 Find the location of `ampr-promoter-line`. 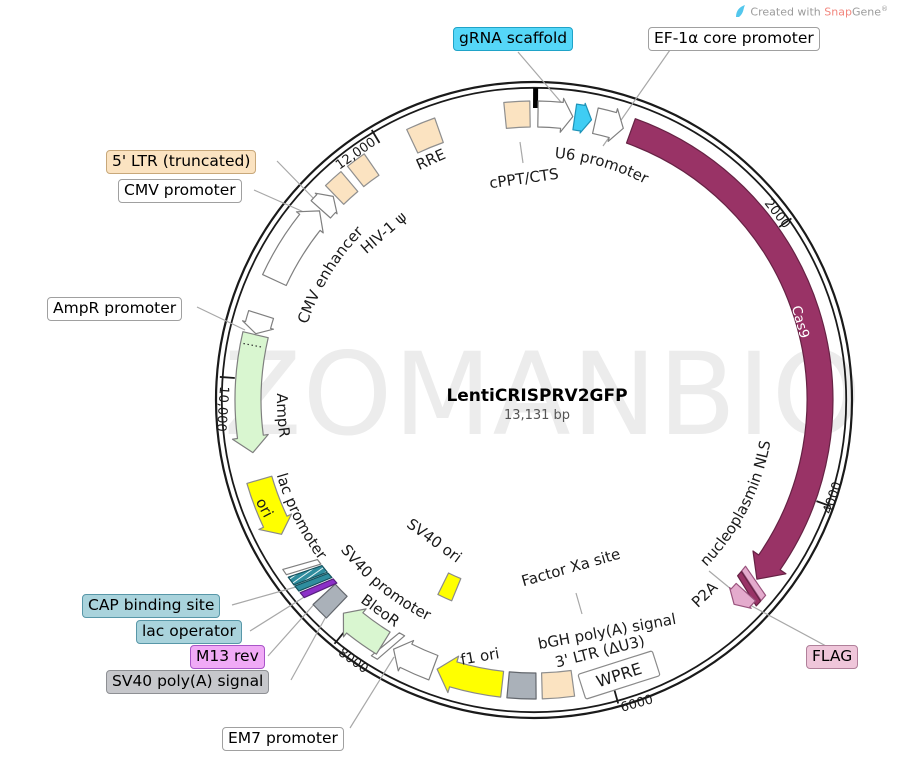

ampr-promoter-line is located at coordinates (221, 318).